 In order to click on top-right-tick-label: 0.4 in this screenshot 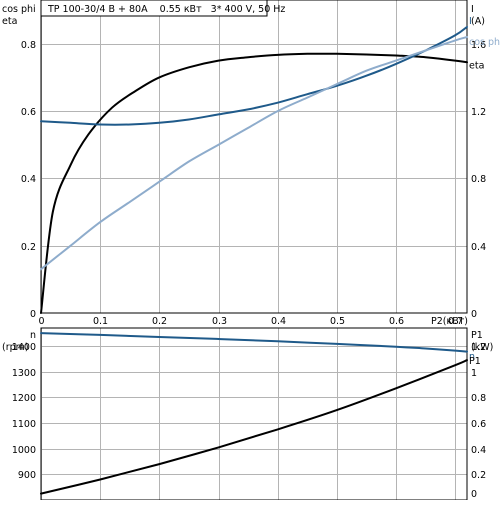, I will do `click(478, 247)`.